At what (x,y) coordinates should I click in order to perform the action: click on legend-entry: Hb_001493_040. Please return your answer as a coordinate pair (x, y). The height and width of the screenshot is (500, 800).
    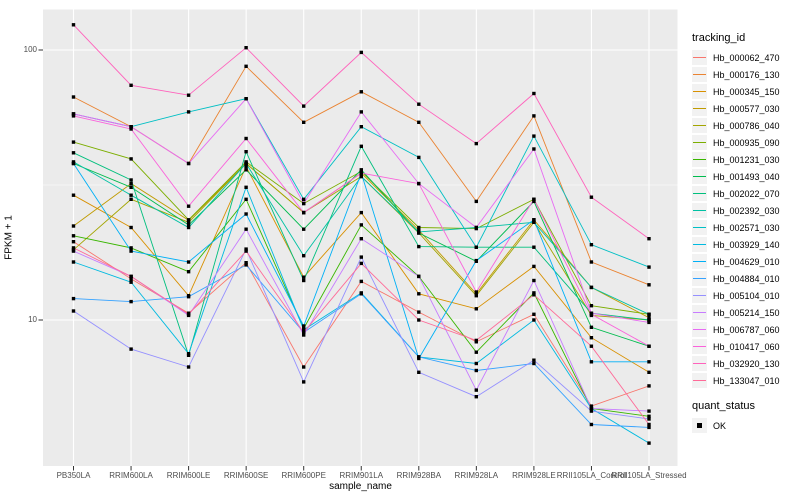
    Looking at the image, I should click on (745, 176).